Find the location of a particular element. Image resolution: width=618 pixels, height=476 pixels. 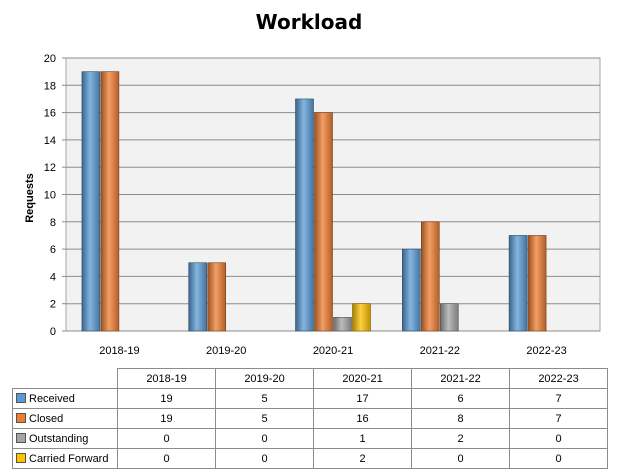

x-tick-label: 2018-19 is located at coordinates (119, 351).